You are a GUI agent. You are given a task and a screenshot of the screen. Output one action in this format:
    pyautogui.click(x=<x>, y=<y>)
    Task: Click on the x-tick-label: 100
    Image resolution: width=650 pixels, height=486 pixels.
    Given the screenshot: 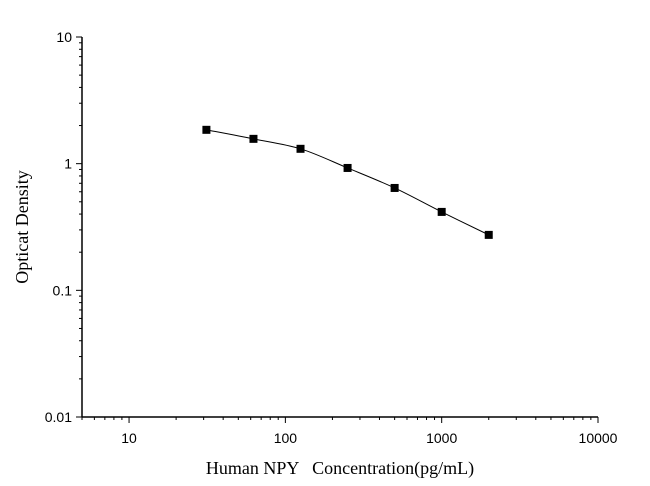 What is the action you would take?
    pyautogui.click(x=286, y=438)
    